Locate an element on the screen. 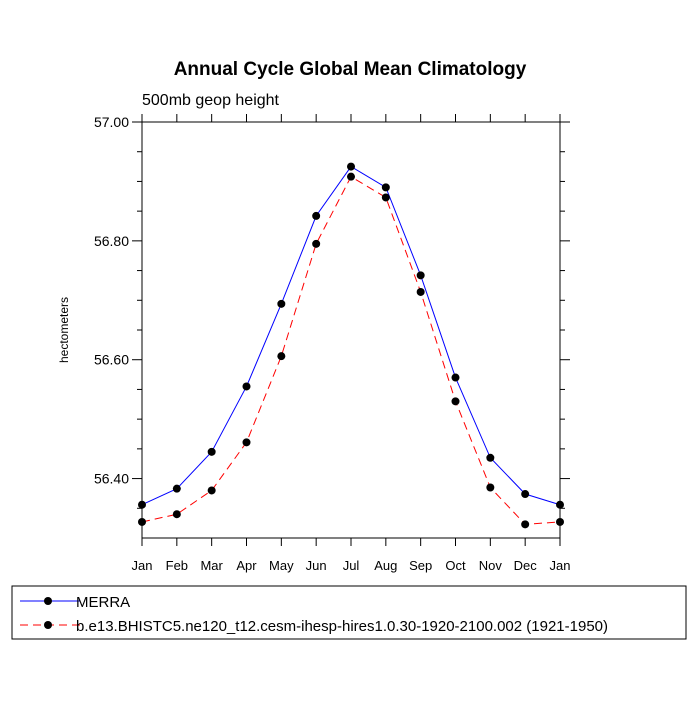 This screenshot has width=700, height=705. chart-title: Annual Cycle Global Mean Climatology is located at coordinates (350, 69).